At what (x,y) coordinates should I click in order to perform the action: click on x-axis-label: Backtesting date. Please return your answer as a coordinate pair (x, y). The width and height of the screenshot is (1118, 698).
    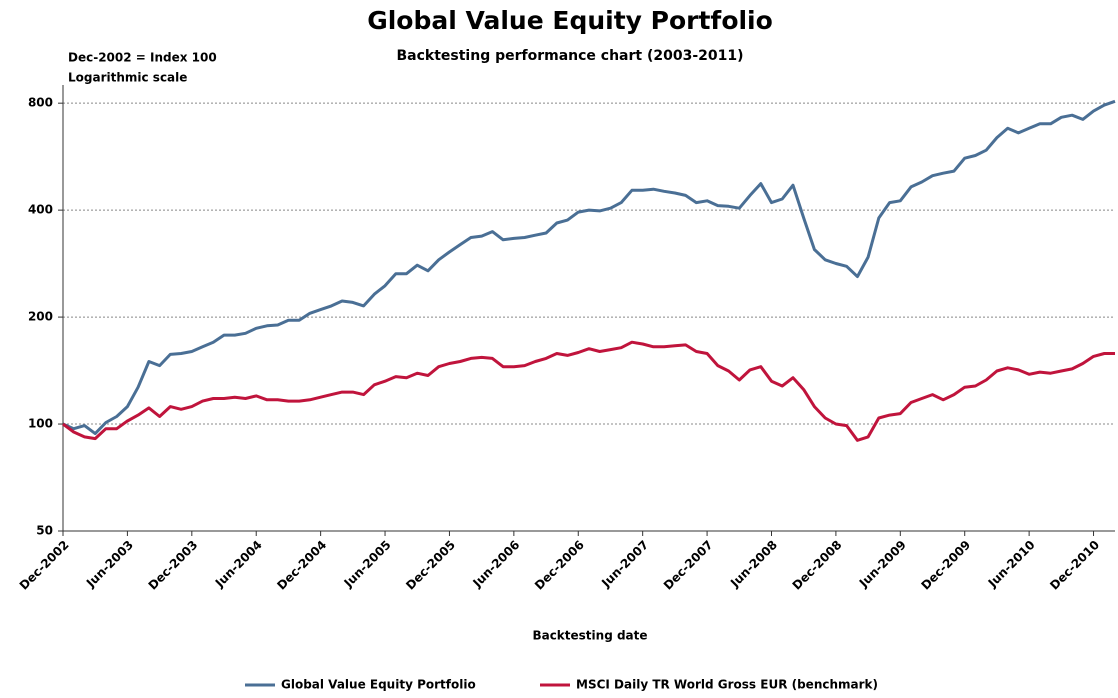
    Looking at the image, I should click on (589, 636).